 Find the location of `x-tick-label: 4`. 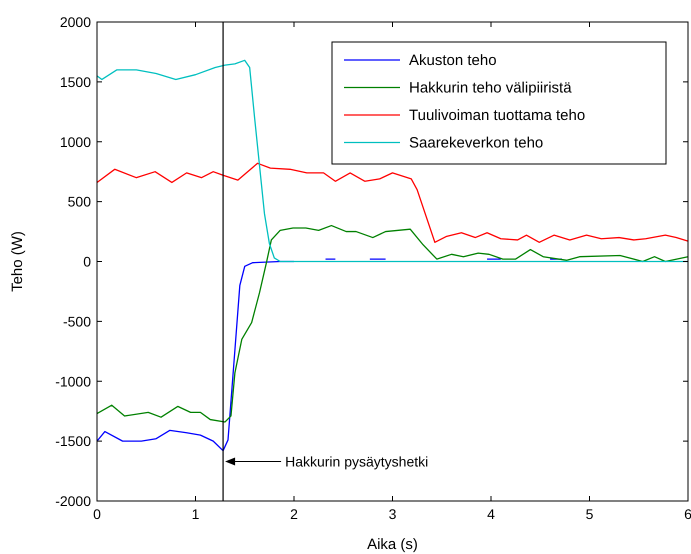

x-tick-label: 4 is located at coordinates (491, 514).